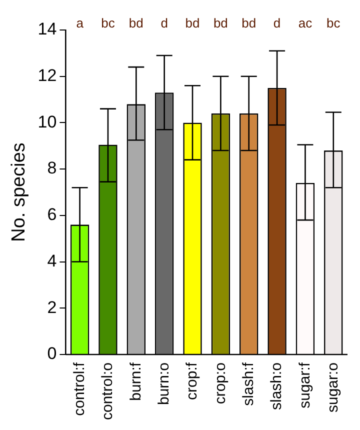 The height and width of the screenshot is (430, 360). Describe the element at coordinates (220, 383) in the screenshot. I see `x-tick-label: crop:o` at that location.